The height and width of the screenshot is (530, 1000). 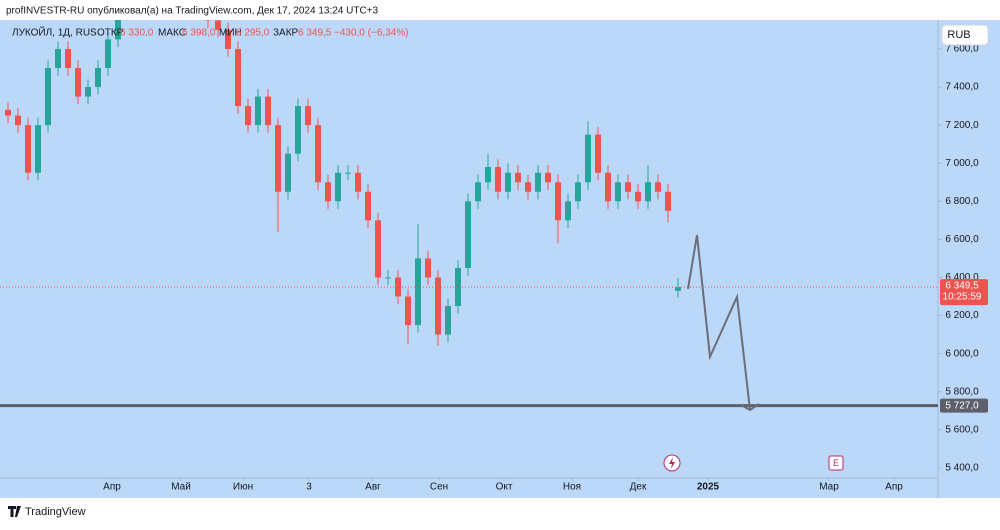 What do you see at coordinates (572, 487) in the screenshot?
I see `x-tick-label: Ноя` at bounding box center [572, 487].